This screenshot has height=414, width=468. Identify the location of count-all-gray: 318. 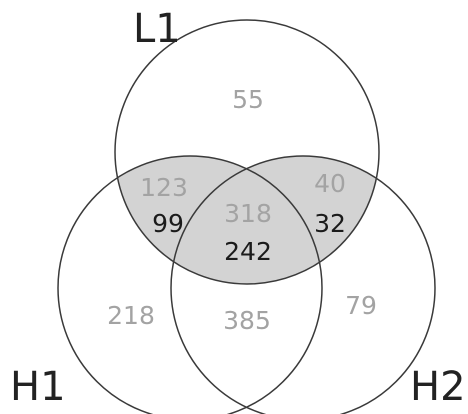
(248, 213).